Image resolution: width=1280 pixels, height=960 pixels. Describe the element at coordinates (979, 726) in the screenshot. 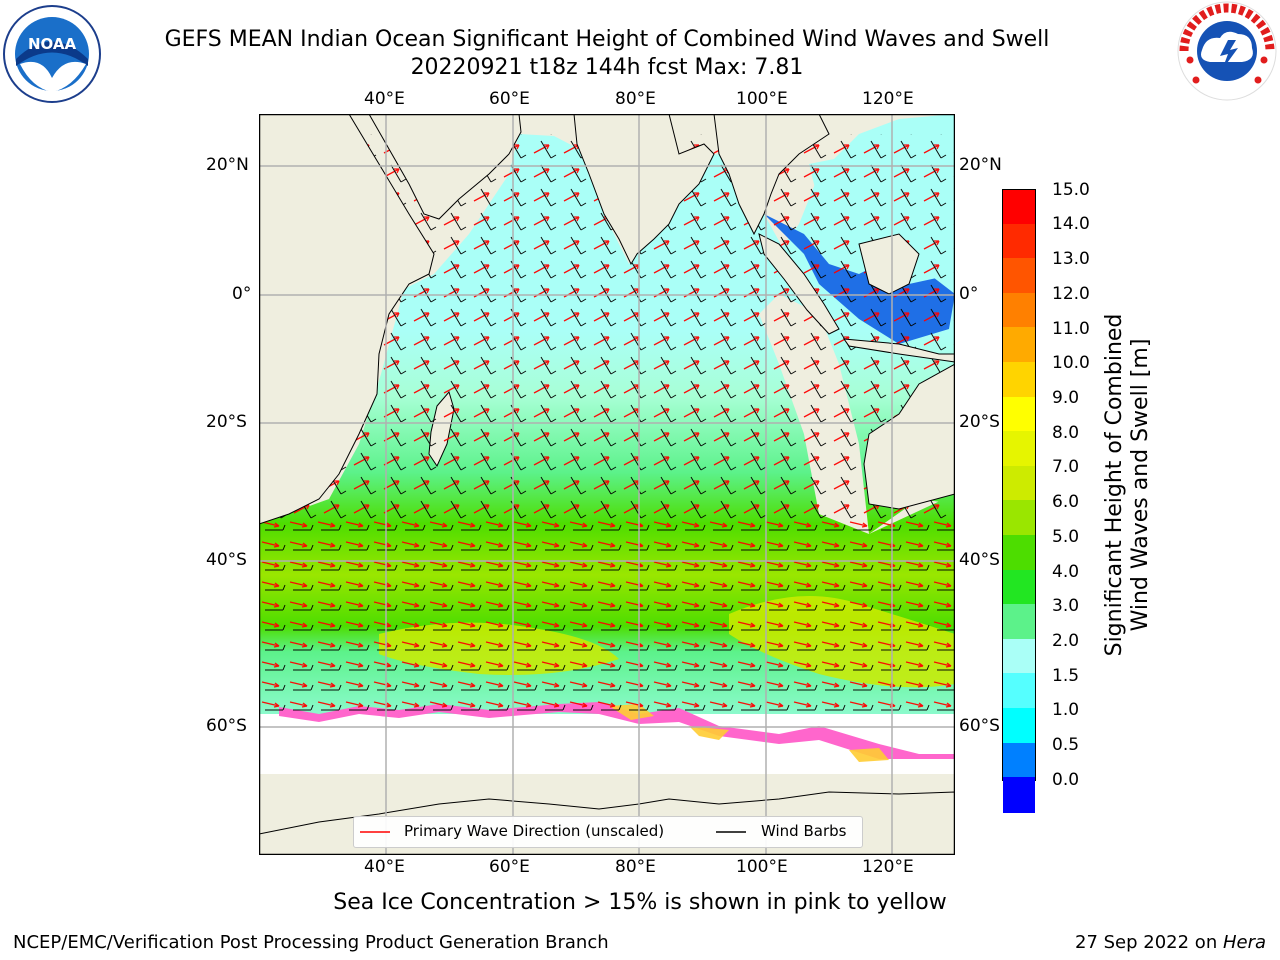

I see `right-lat-label: 60°S` at that location.